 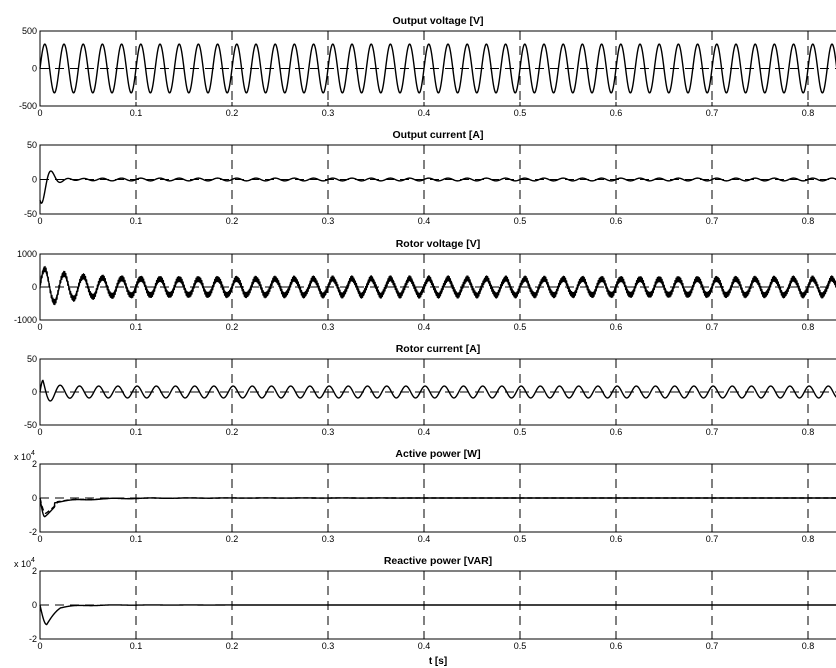 I want to click on chart-title: Active power [W], so click(x=437, y=454).